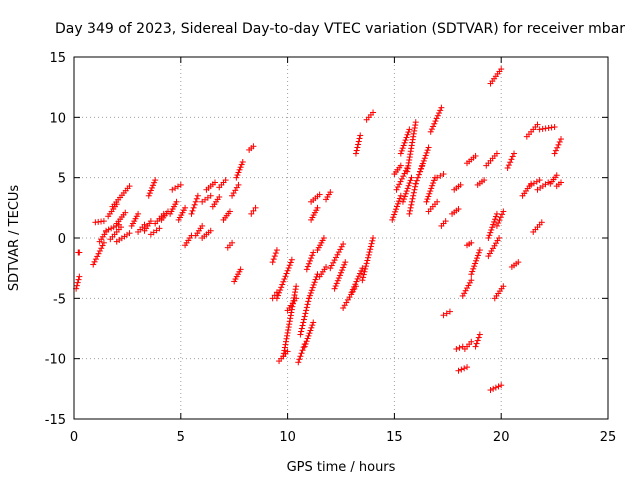  Describe the element at coordinates (62, 179) in the screenshot. I see `y-tick-label: 5` at that location.